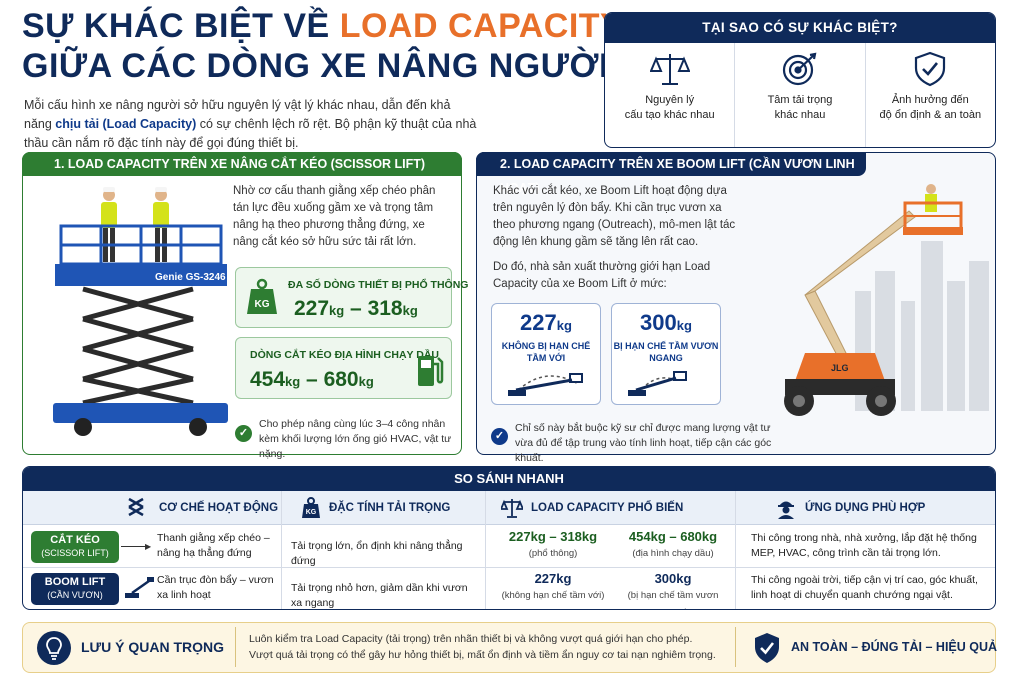  Describe the element at coordinates (546, 354) in the screenshot. I see `boom-unrestricted-box: 227kg KHÔNG BỊ HẠN CHẾ TẦM VỚI` at that location.